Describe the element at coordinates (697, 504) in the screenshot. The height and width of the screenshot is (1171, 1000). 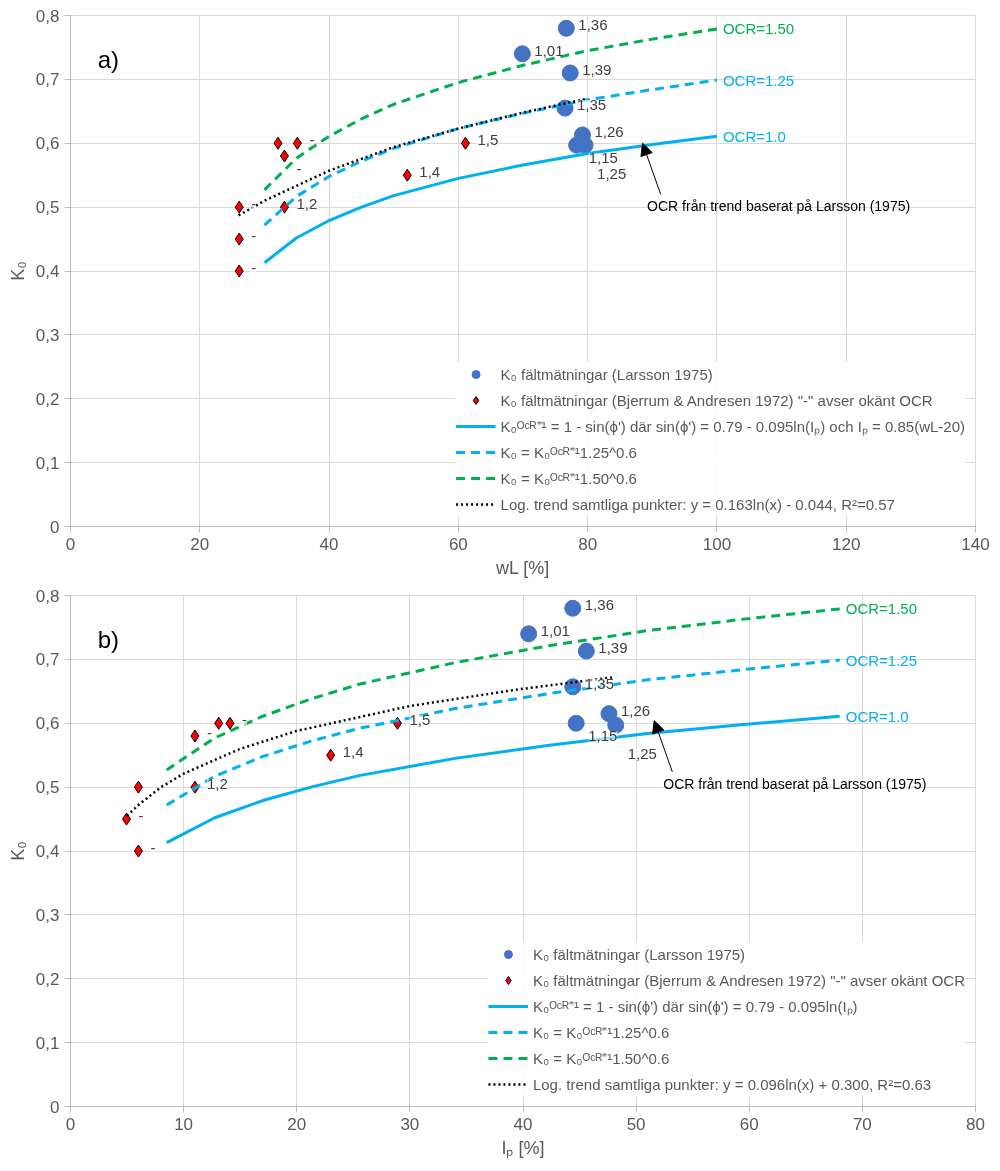
I see `legend-label: Log. trend samtliga punkter: y = 0.163ln(x) - 0.044, R²=0.57` at that location.